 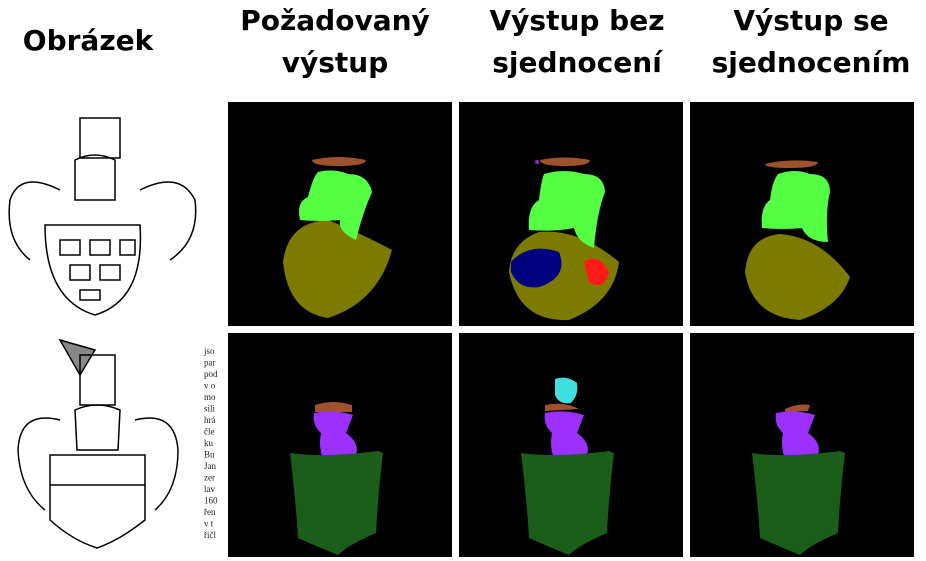 I want to click on side-text-fragment: ku, so click(x=209, y=443).